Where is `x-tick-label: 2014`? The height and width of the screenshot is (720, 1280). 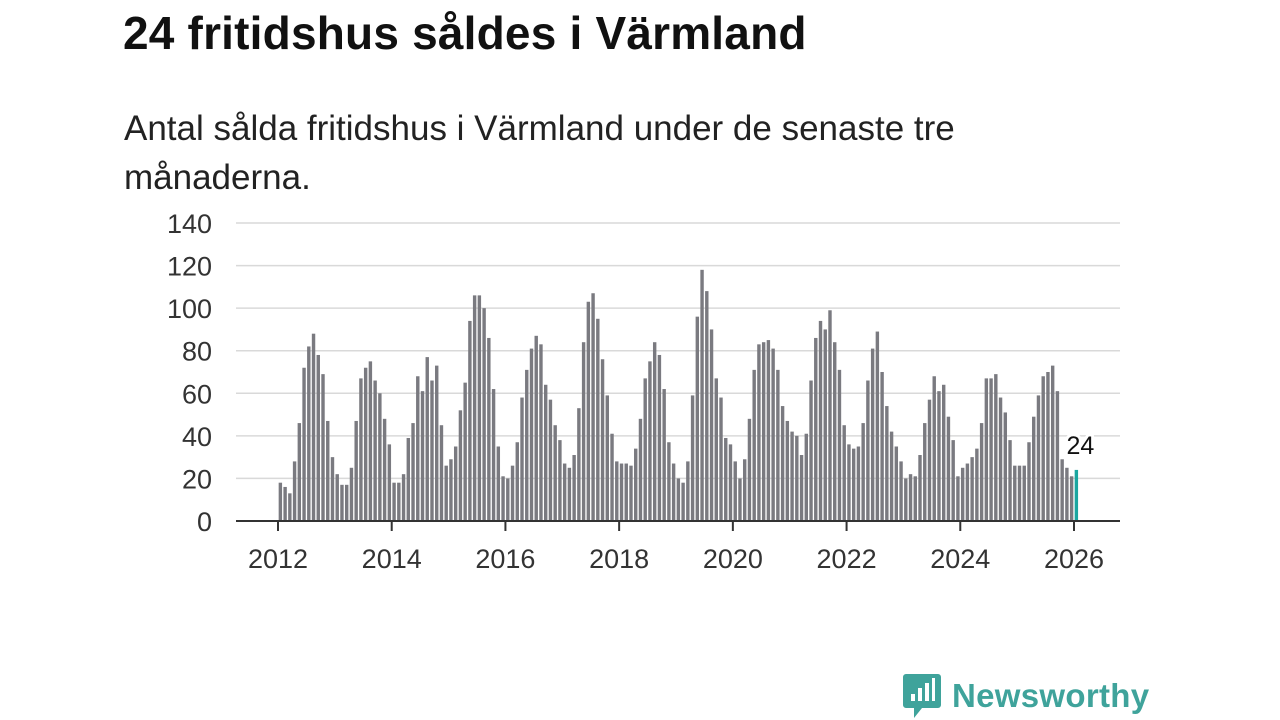 x-tick-label: 2014 is located at coordinates (392, 559).